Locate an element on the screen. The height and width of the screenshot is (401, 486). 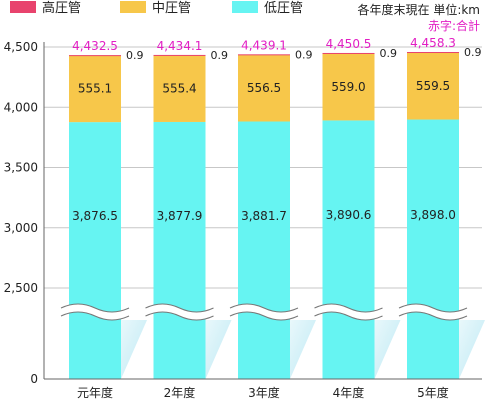
legend-item: 低圧管 is located at coordinates (267, 8).